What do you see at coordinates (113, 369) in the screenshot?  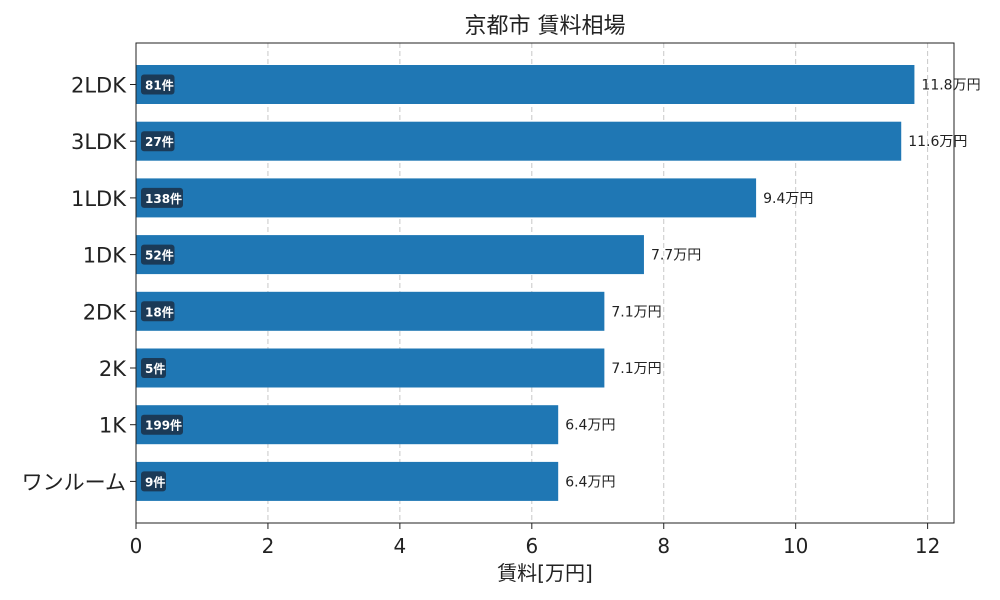 I see `category-label-5: 2K` at bounding box center [113, 369].